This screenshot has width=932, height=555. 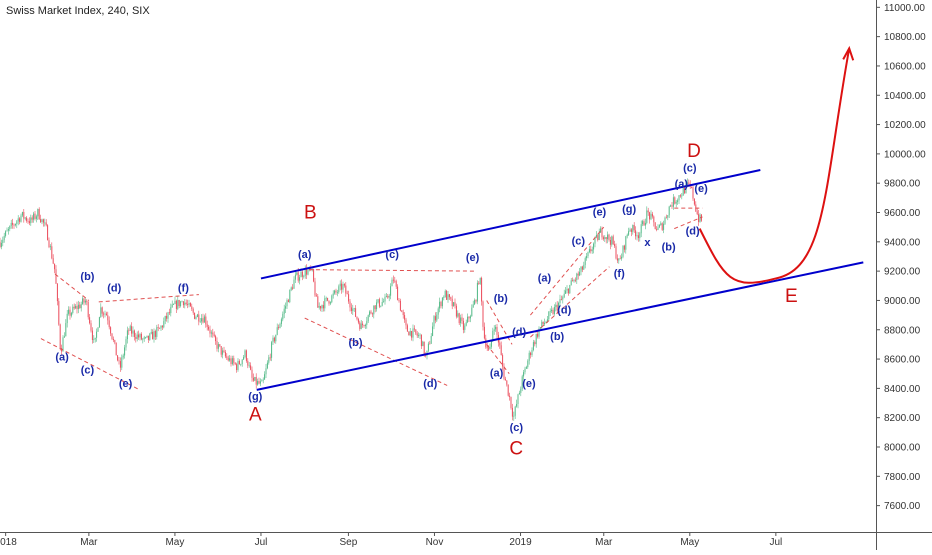 I want to click on wave-label-major: D, so click(x=694, y=151).